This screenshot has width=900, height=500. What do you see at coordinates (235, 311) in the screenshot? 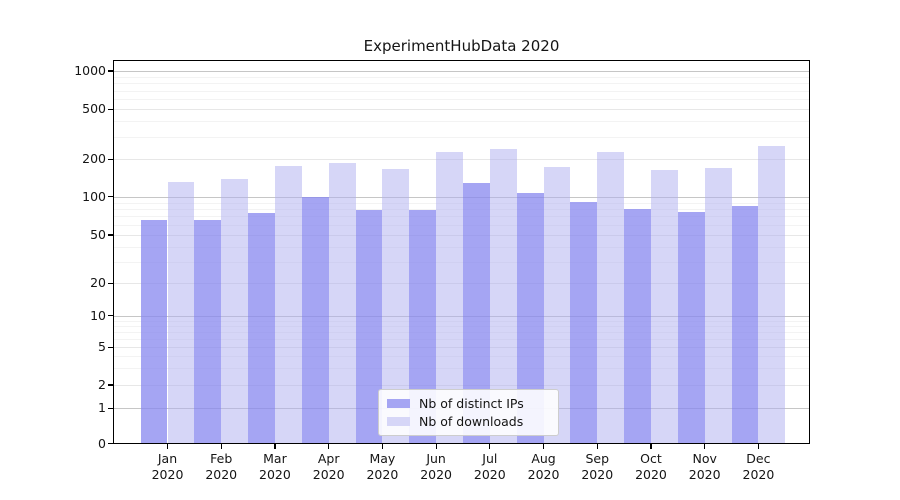
I see `bar-downloads-feb-2020` at bounding box center [235, 311].